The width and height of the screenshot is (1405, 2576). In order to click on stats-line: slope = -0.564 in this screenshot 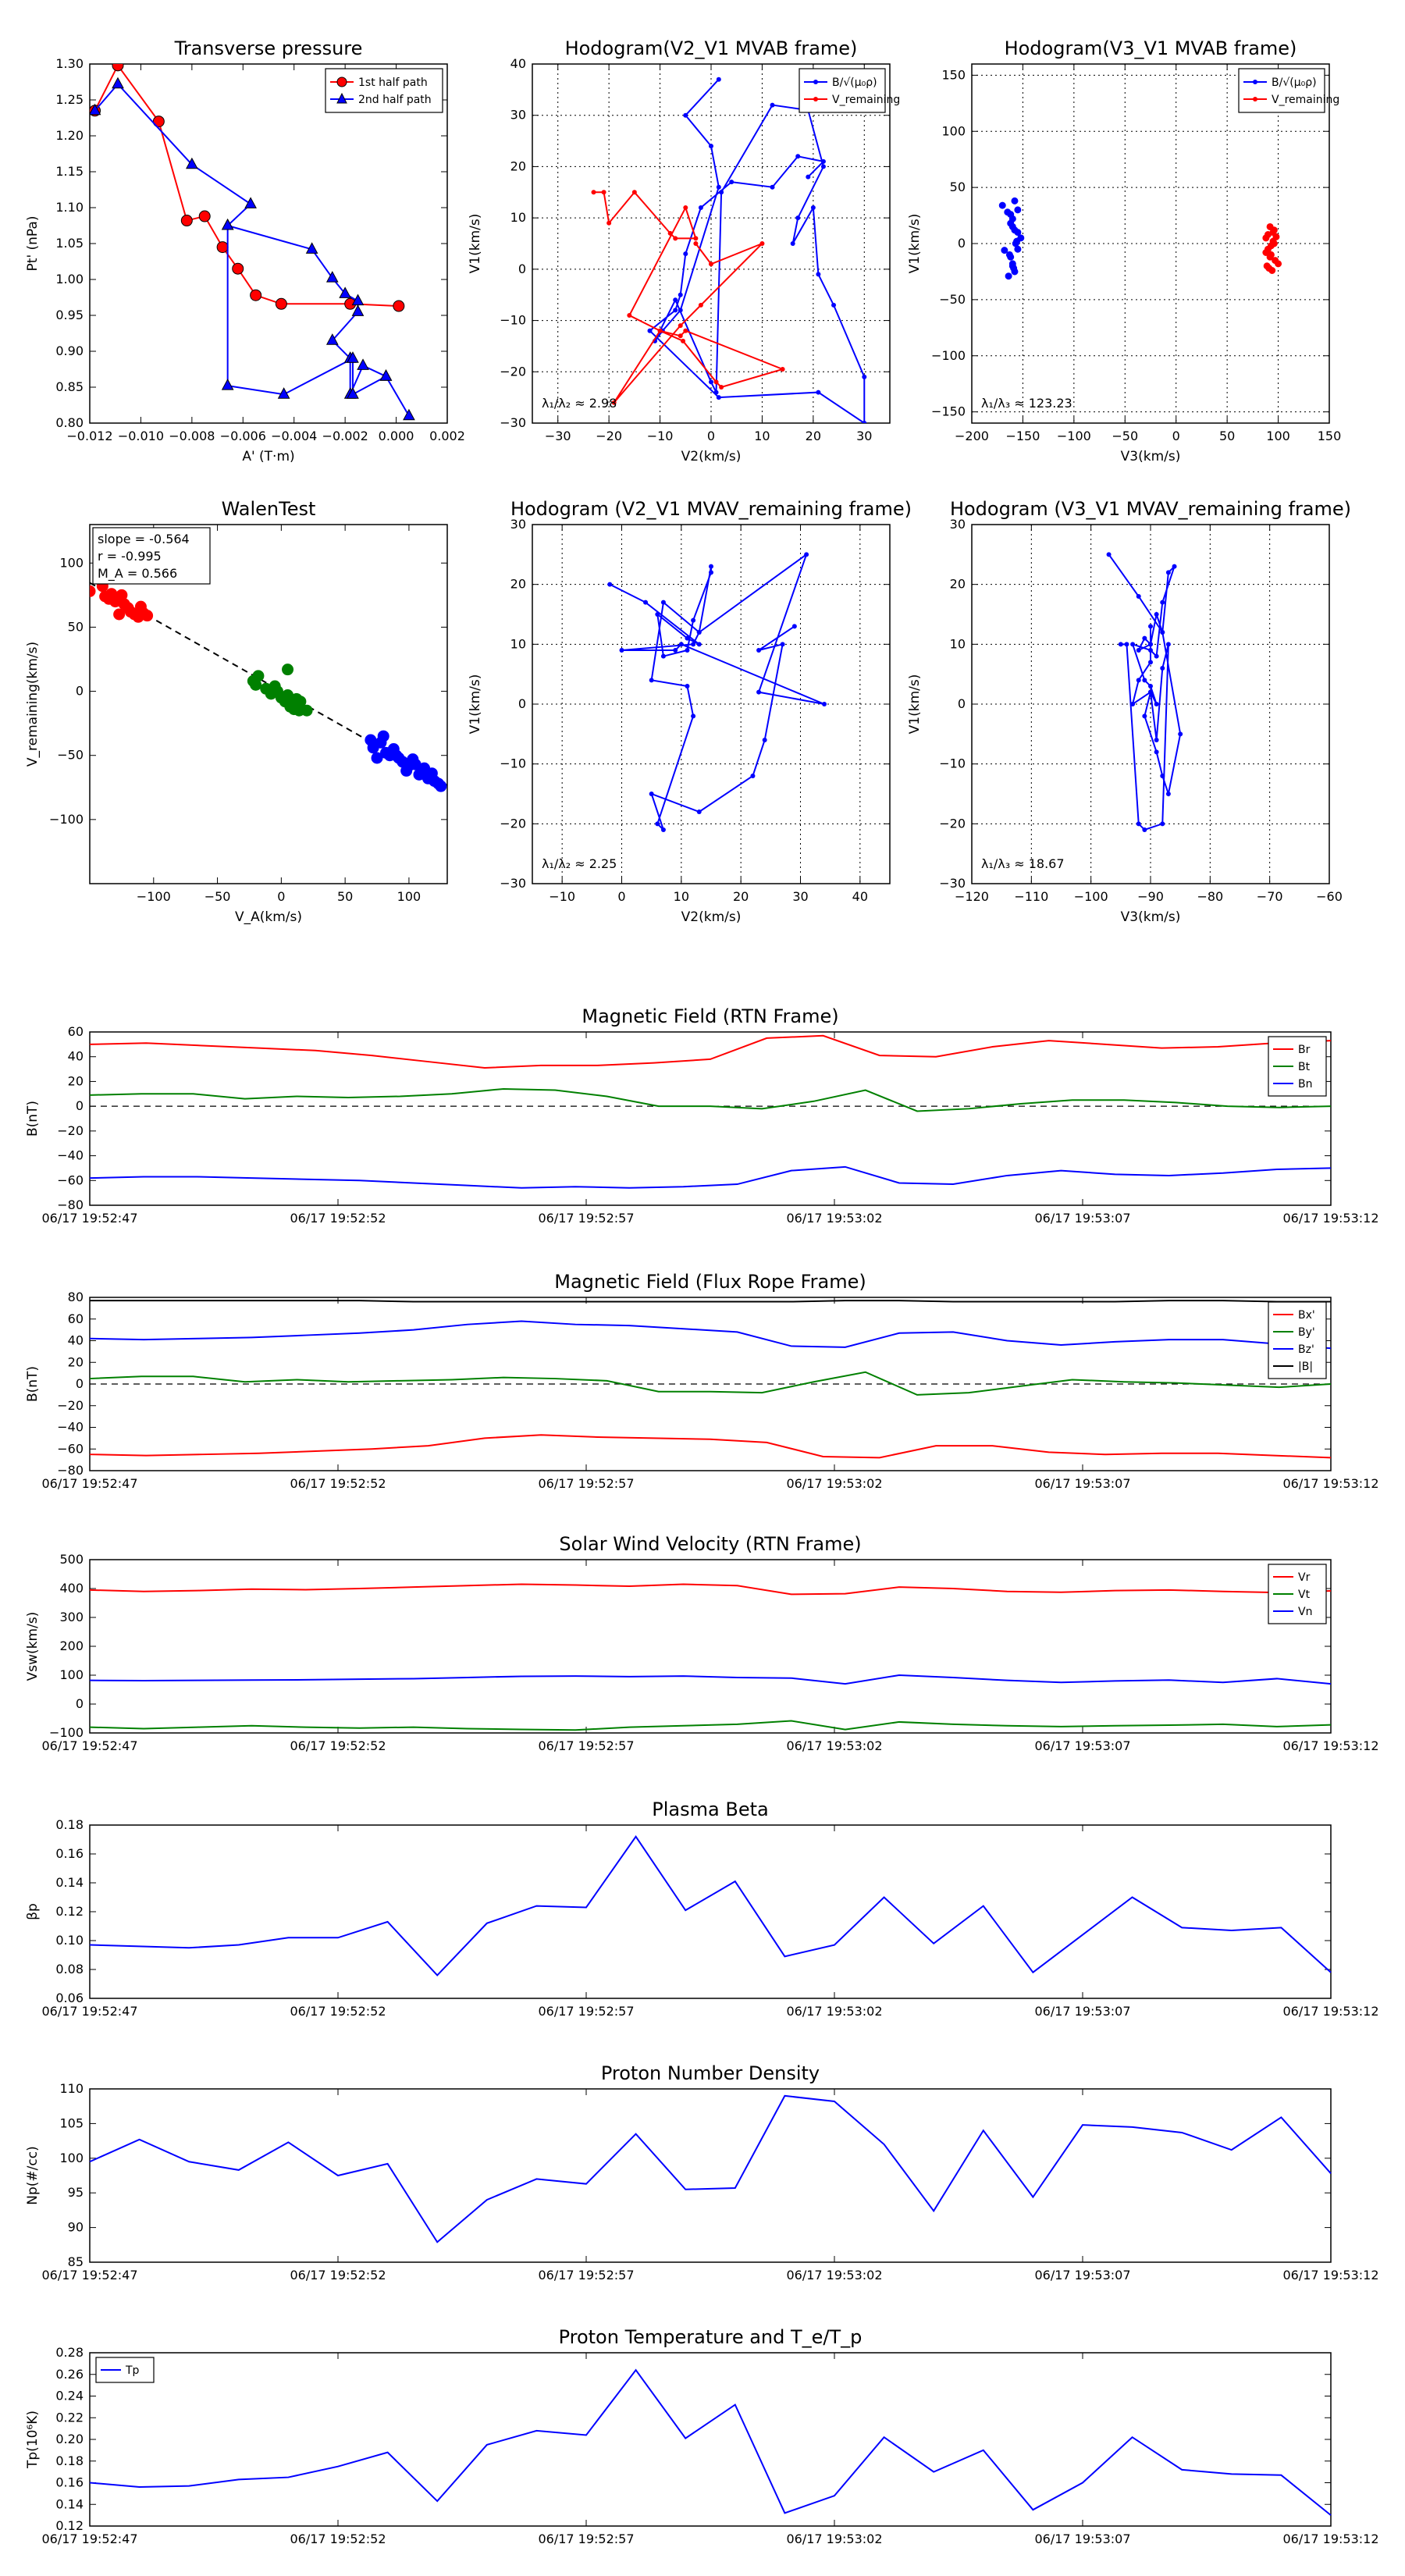, I will do `click(144, 539)`.